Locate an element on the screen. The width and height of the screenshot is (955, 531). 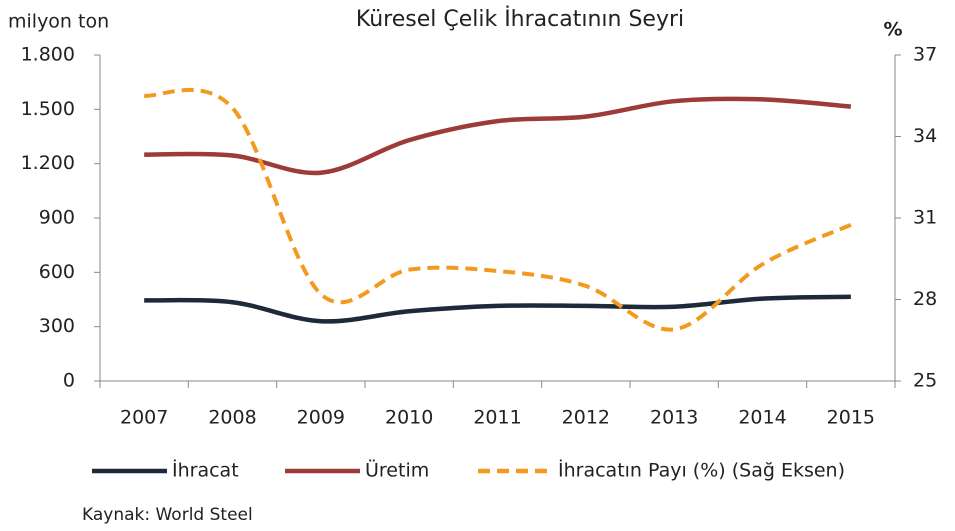
y-tick-label: 1.500 is located at coordinates (48, 109).